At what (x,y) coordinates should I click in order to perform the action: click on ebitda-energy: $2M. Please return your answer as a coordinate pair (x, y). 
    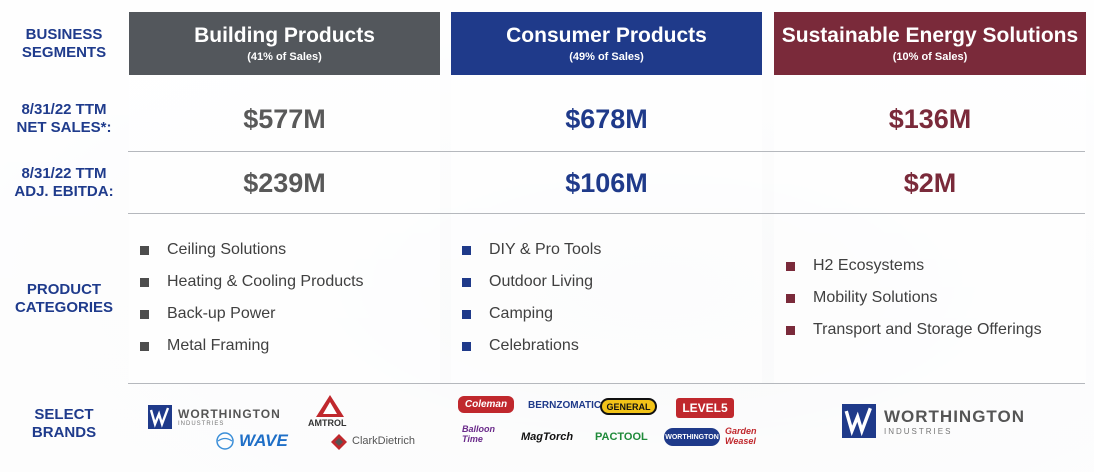
    Looking at the image, I should click on (930, 182).